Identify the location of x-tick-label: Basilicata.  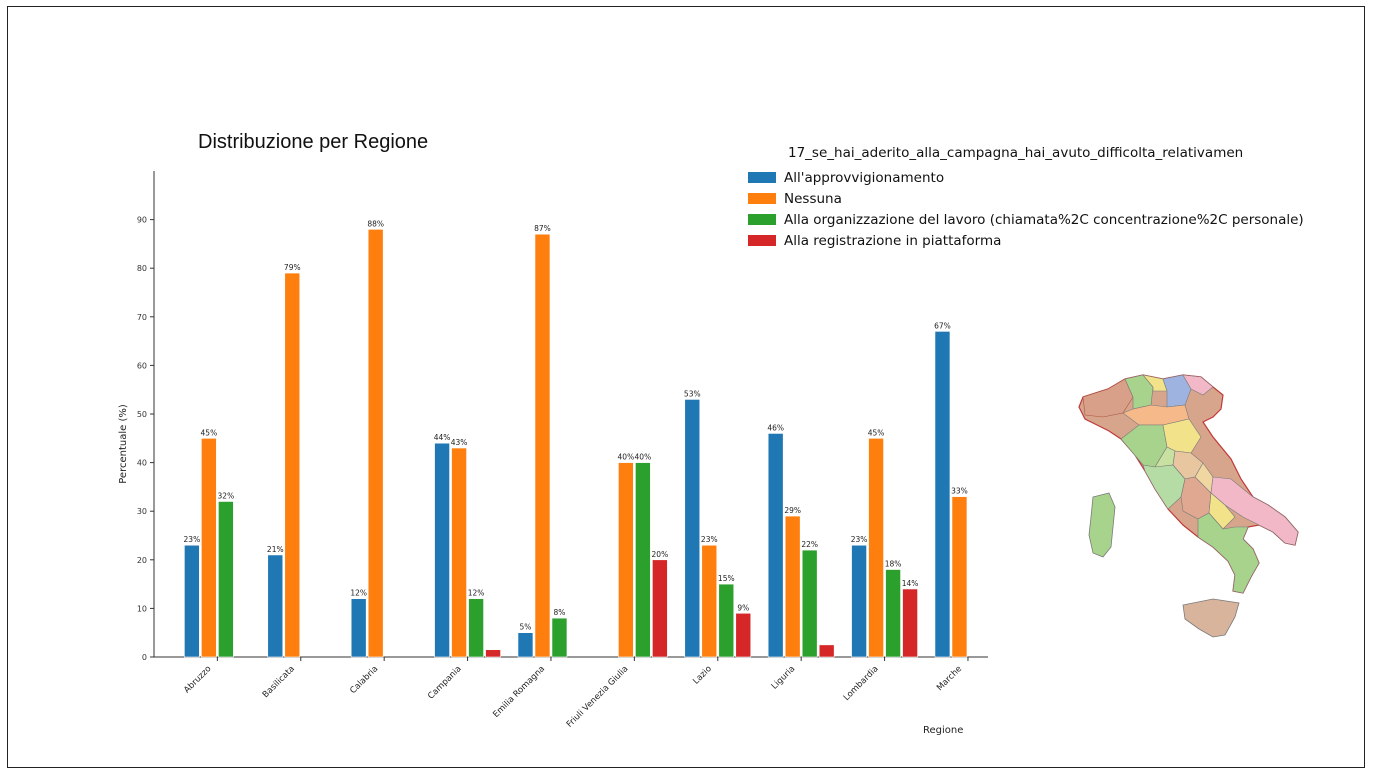
(279, 682).